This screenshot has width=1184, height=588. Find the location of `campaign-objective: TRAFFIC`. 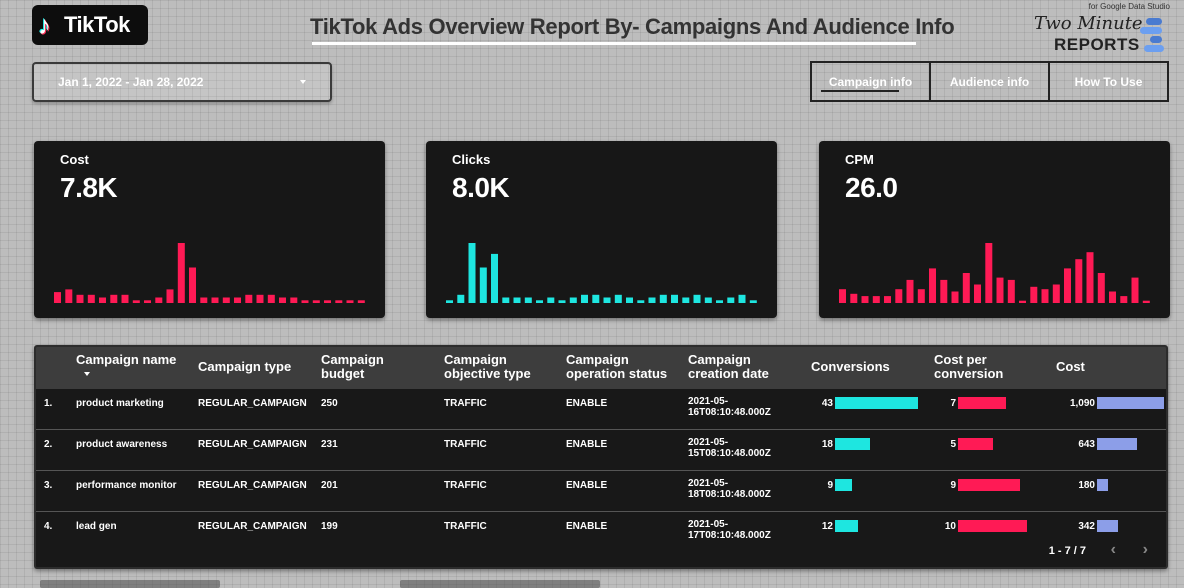

campaign-objective: TRAFFIC is located at coordinates (465, 403).